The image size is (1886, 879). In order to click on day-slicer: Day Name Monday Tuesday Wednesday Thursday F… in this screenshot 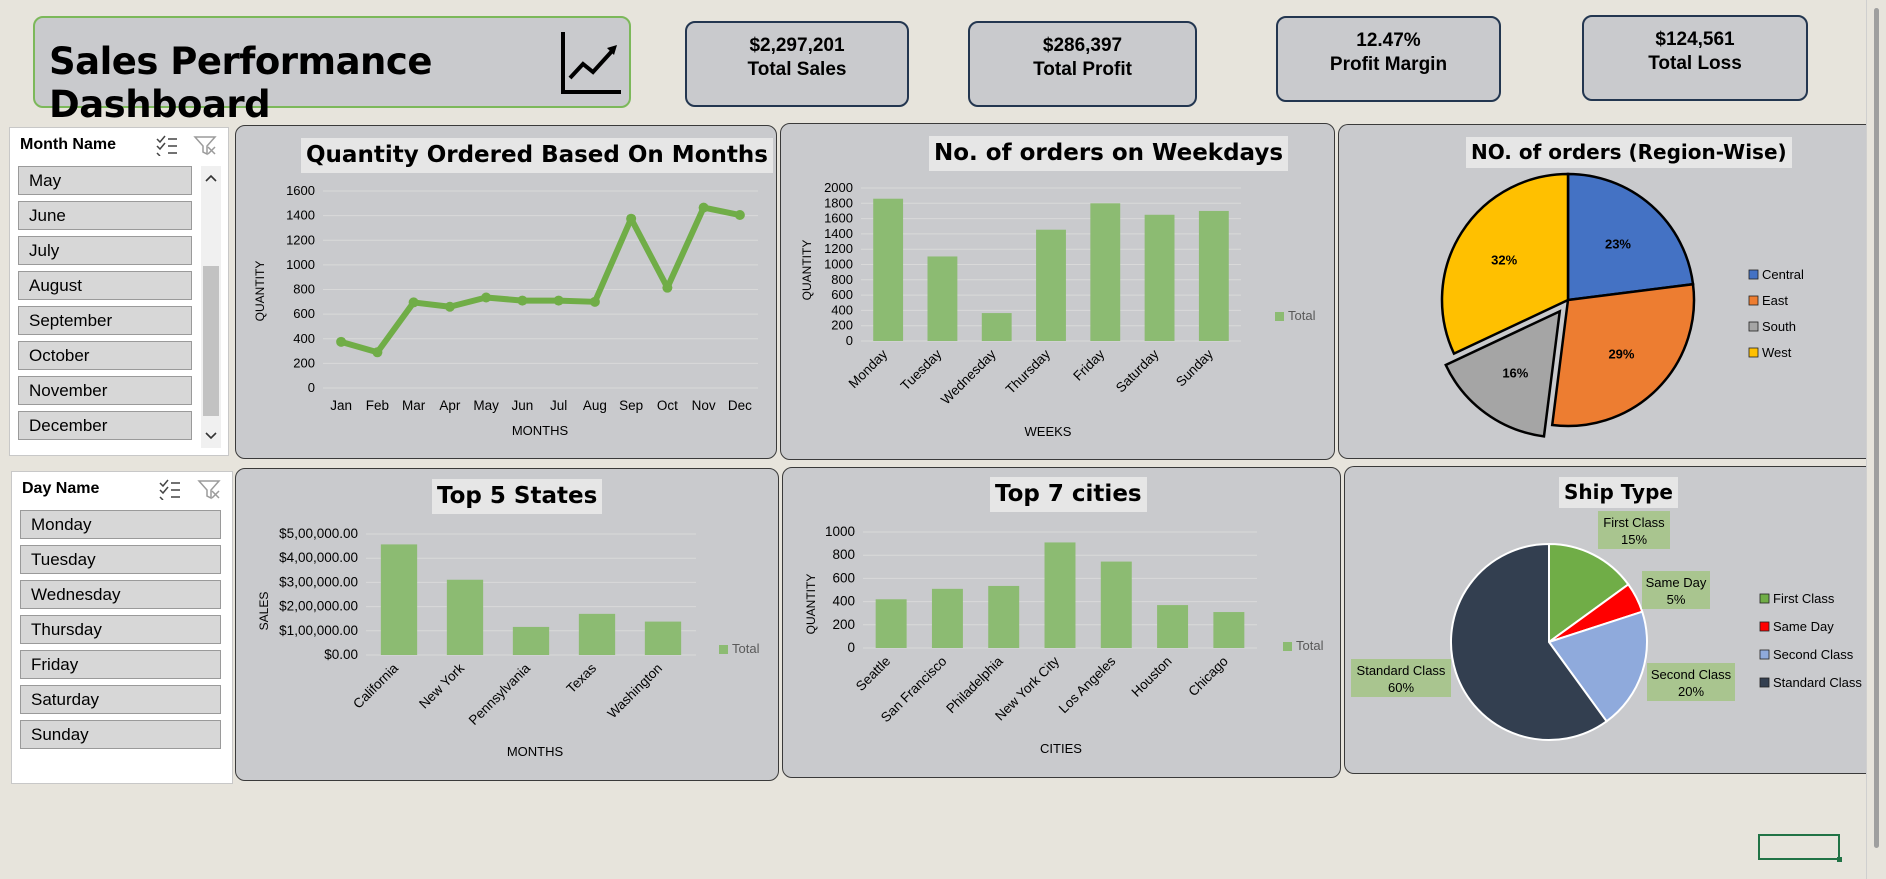, I will do `click(122, 627)`.